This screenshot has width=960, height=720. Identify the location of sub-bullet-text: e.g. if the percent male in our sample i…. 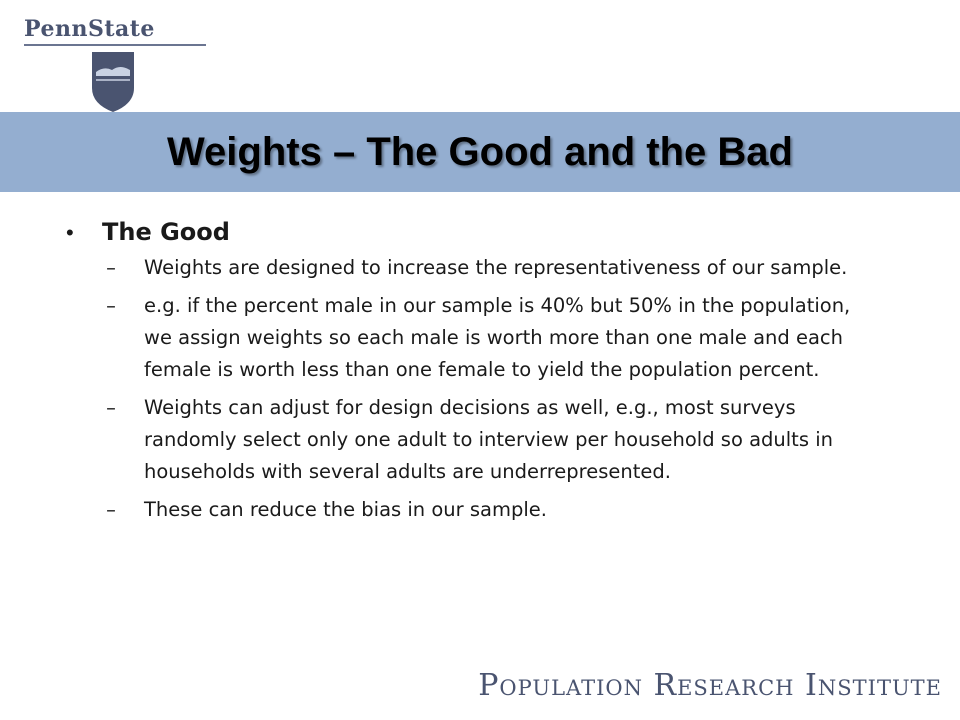
(497, 337).